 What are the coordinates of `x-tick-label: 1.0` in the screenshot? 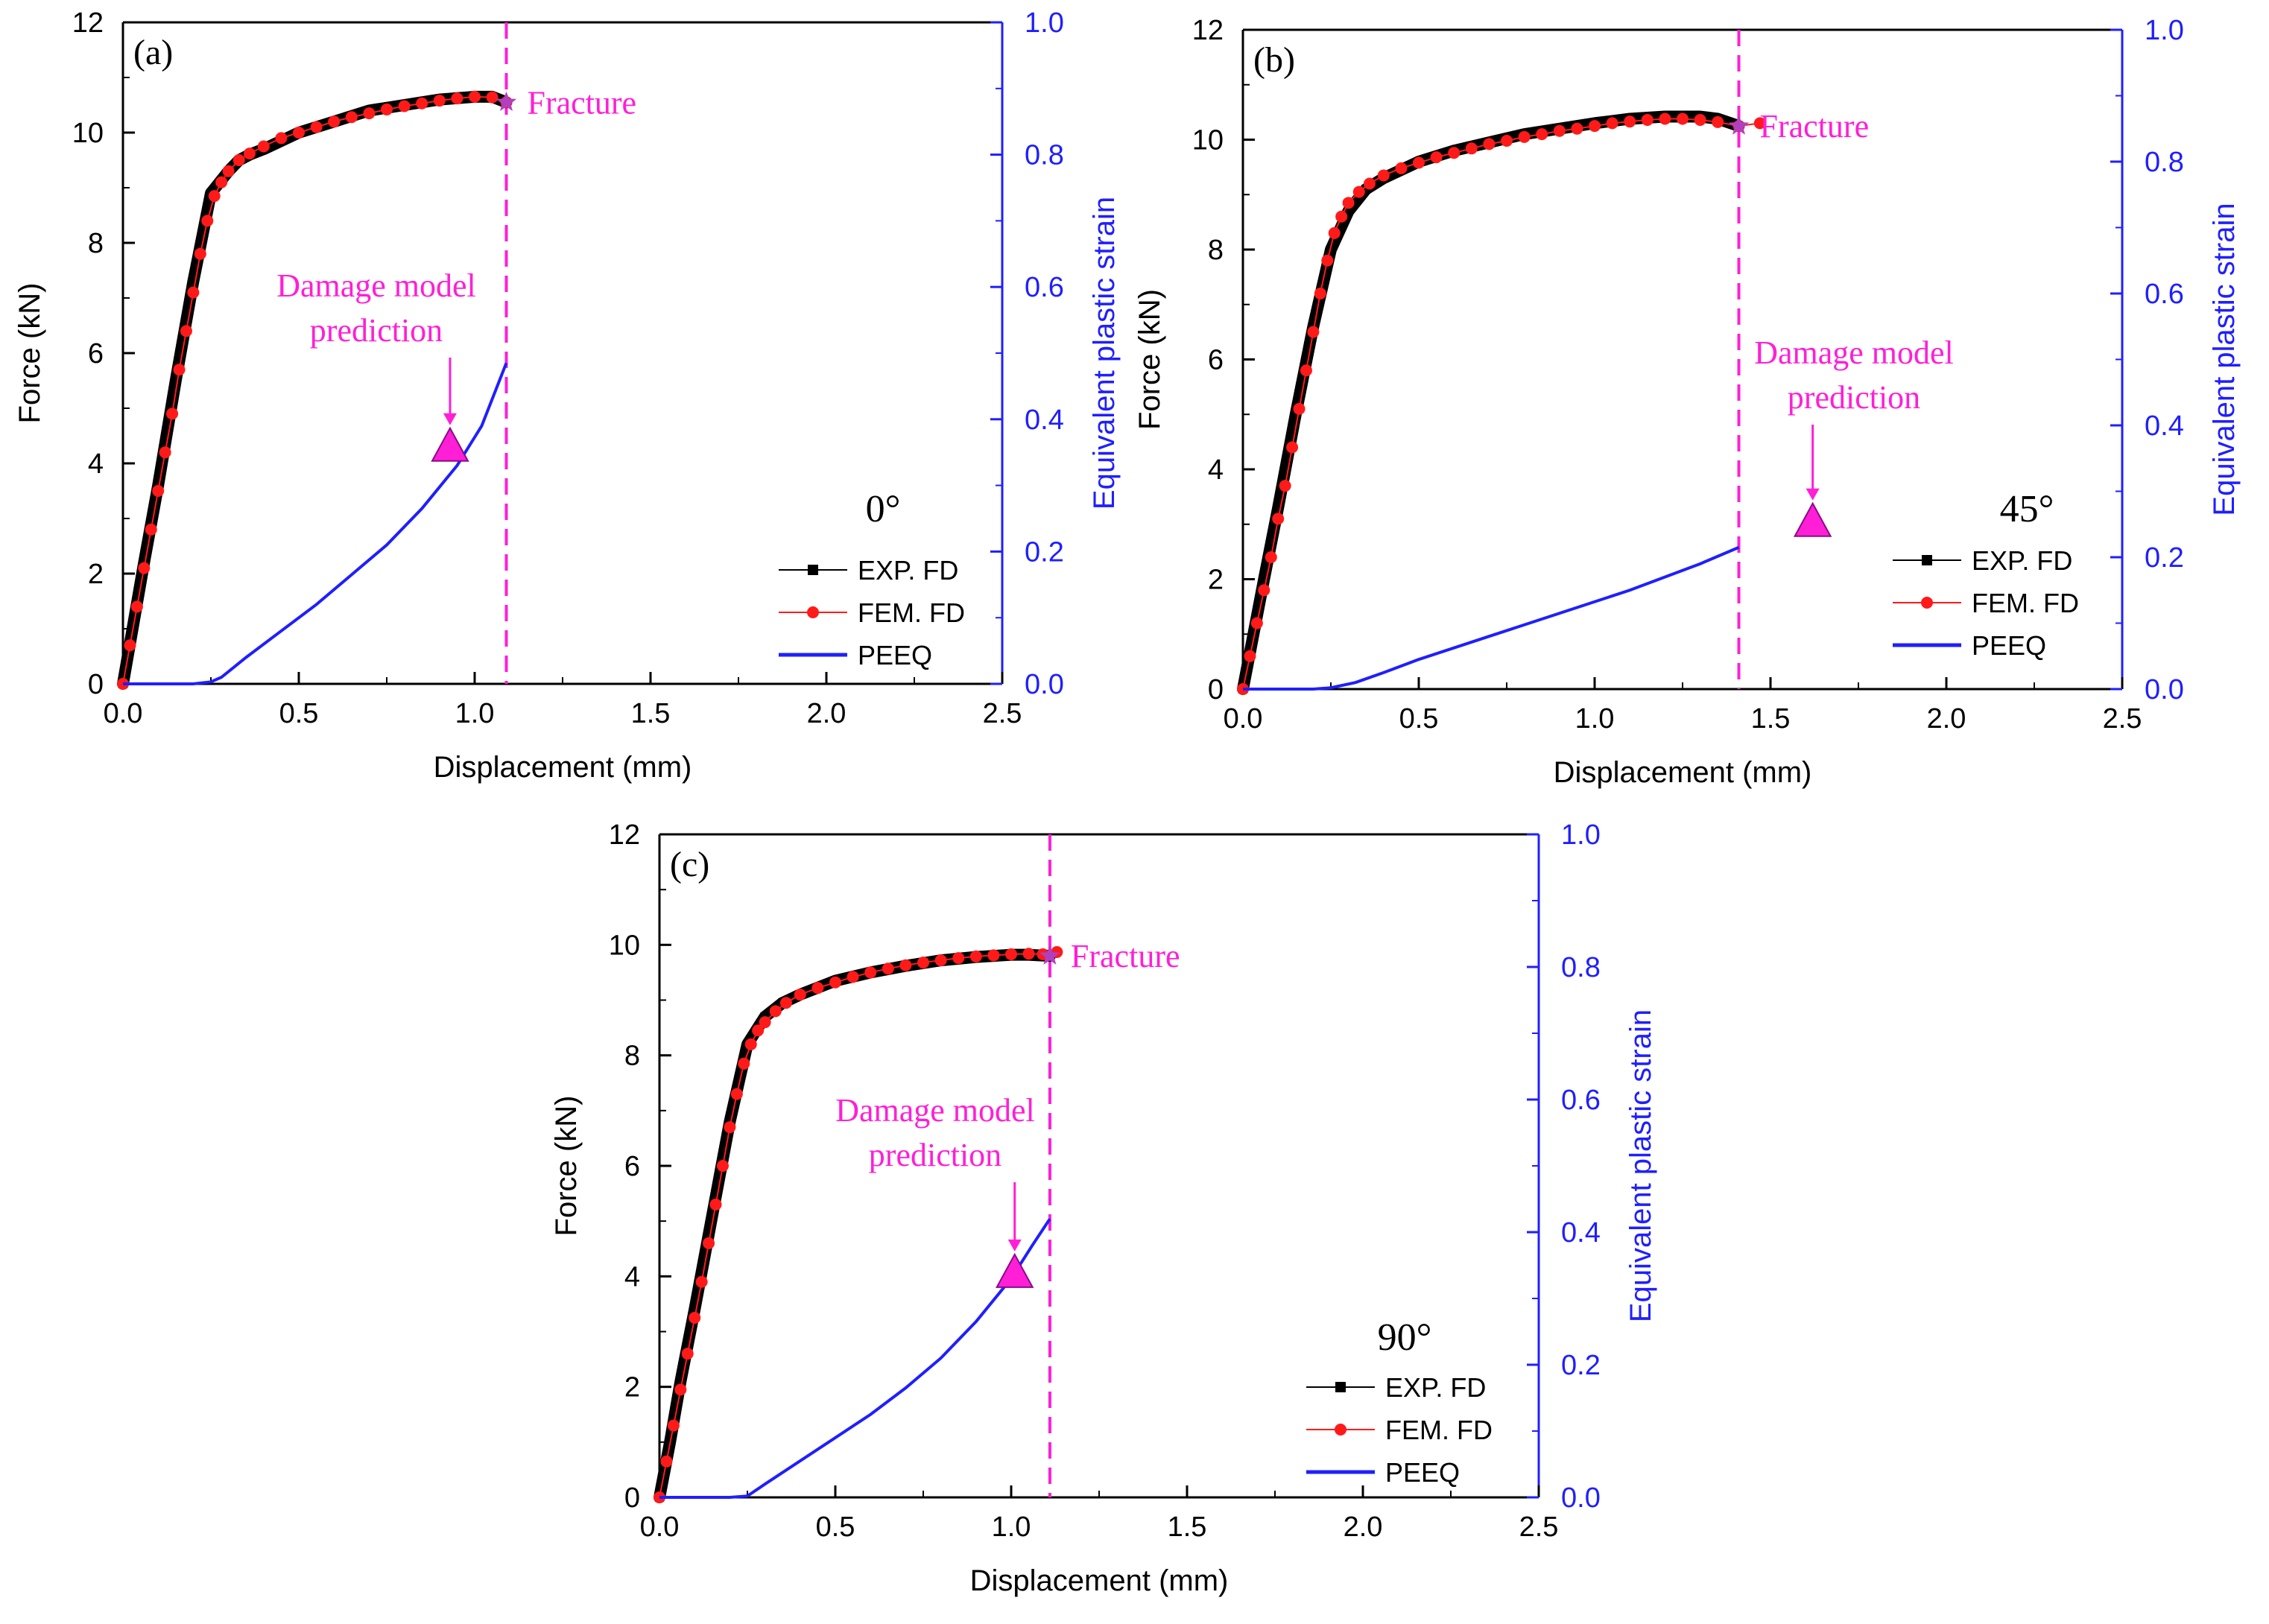 It's located at (1595, 719).